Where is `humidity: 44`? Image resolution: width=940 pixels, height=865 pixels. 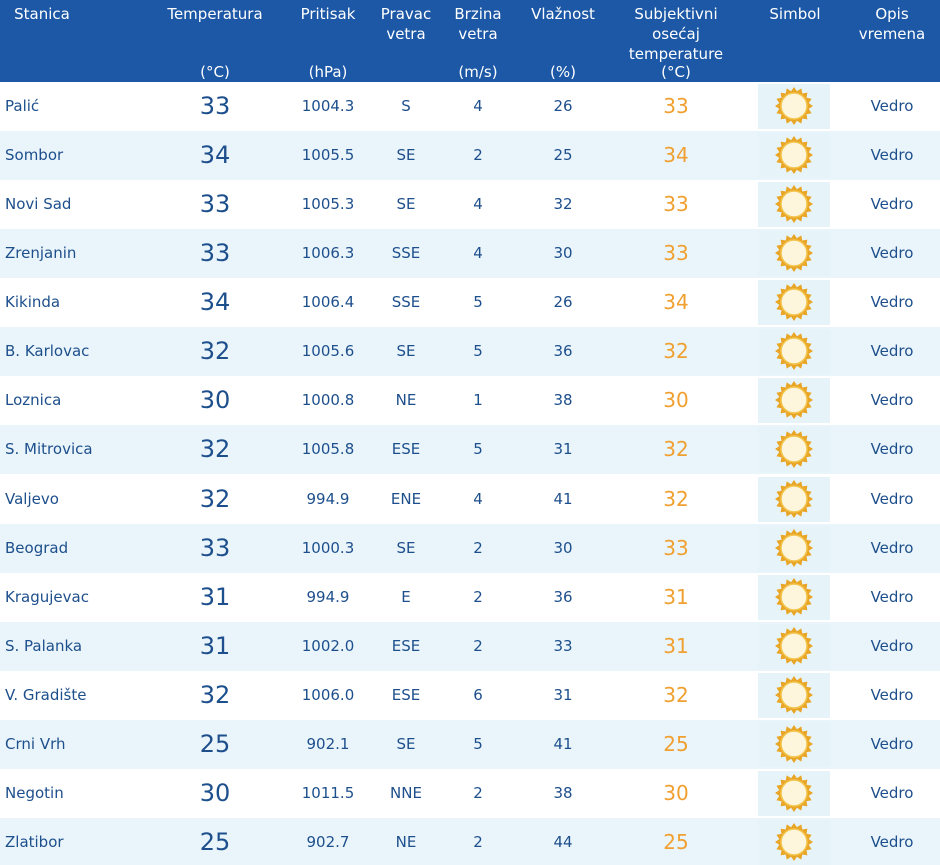 humidity: 44 is located at coordinates (563, 841).